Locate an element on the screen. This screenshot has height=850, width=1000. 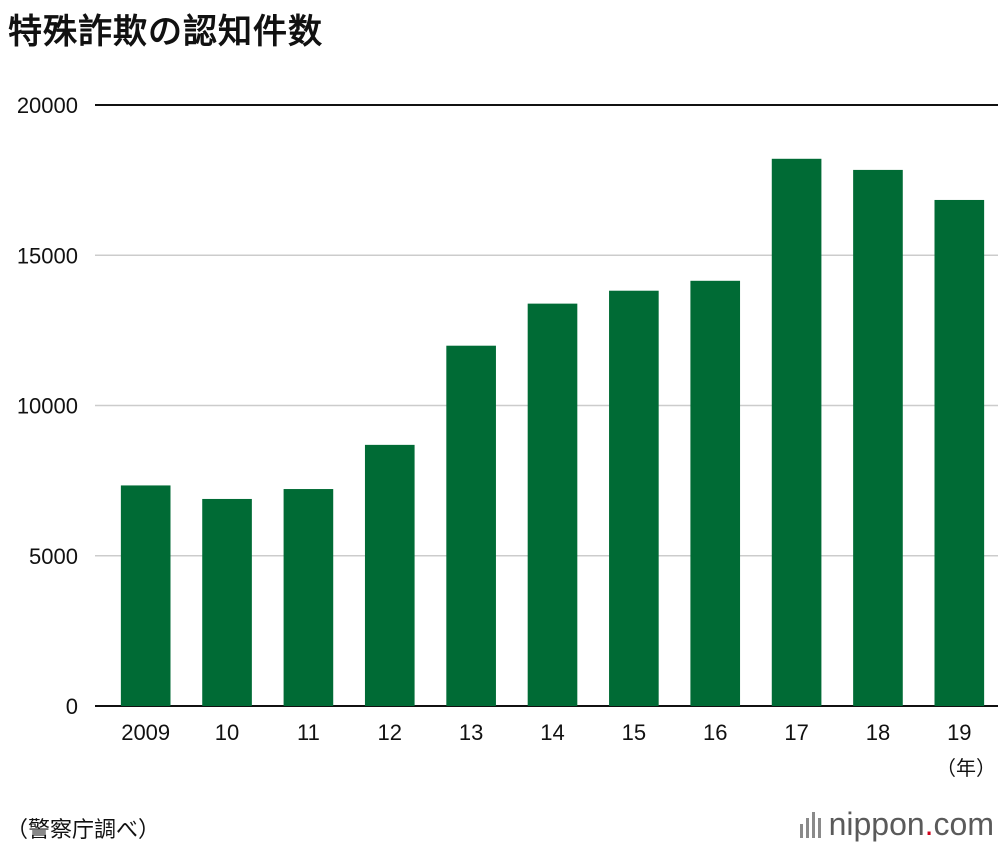
y-tick-label: 15000 is located at coordinates (47, 255).